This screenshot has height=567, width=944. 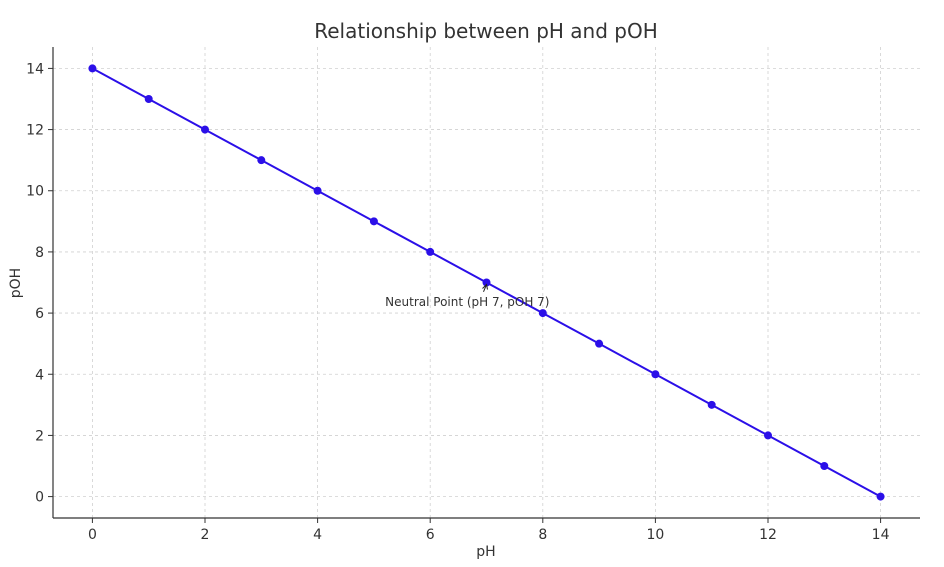 I want to click on chart-title: Relationship between pH and pOH, so click(x=486, y=31).